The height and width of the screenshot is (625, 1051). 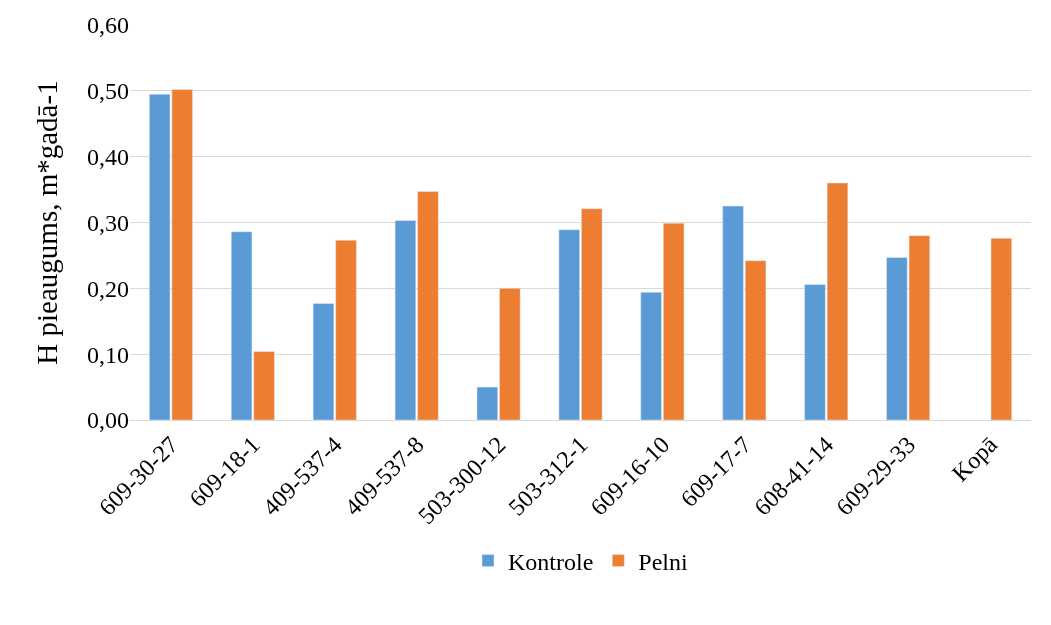 I want to click on y-axis-title: H pieaugums, m*gadā-1, so click(x=47, y=222).